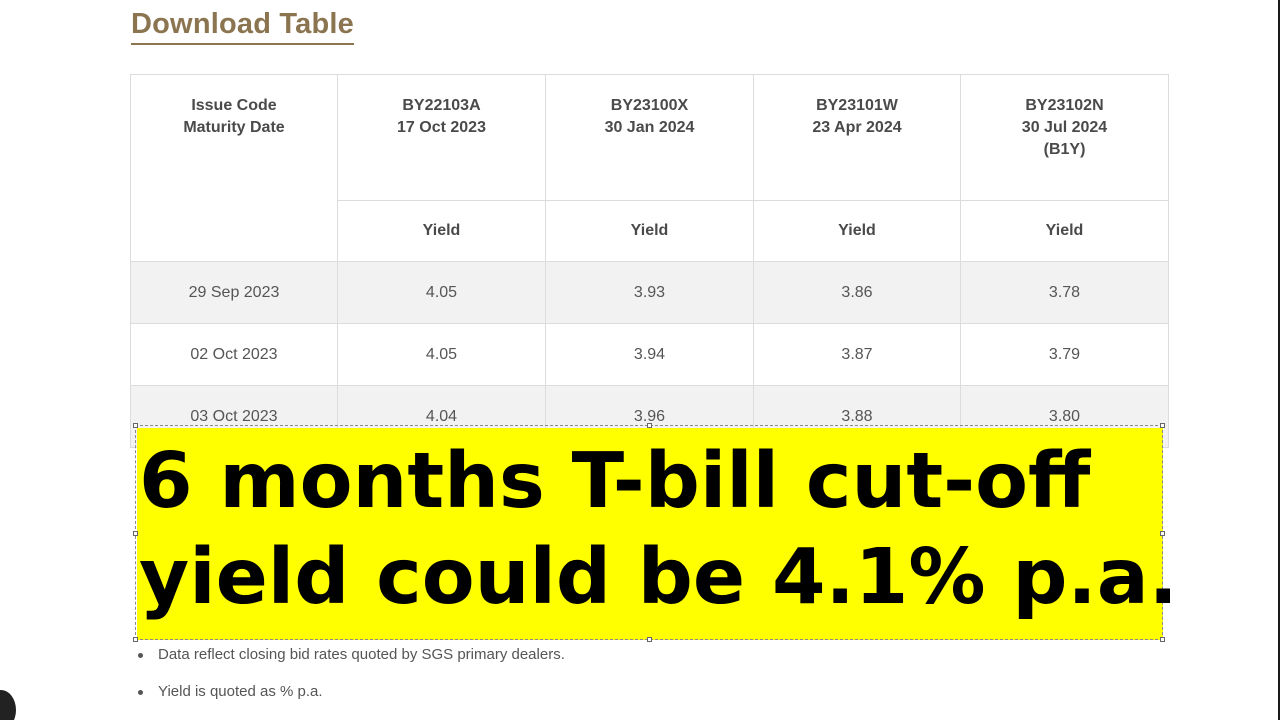 The image size is (1280, 720). I want to click on issue-code-header: Issue Code Maturity Date, so click(234, 168).